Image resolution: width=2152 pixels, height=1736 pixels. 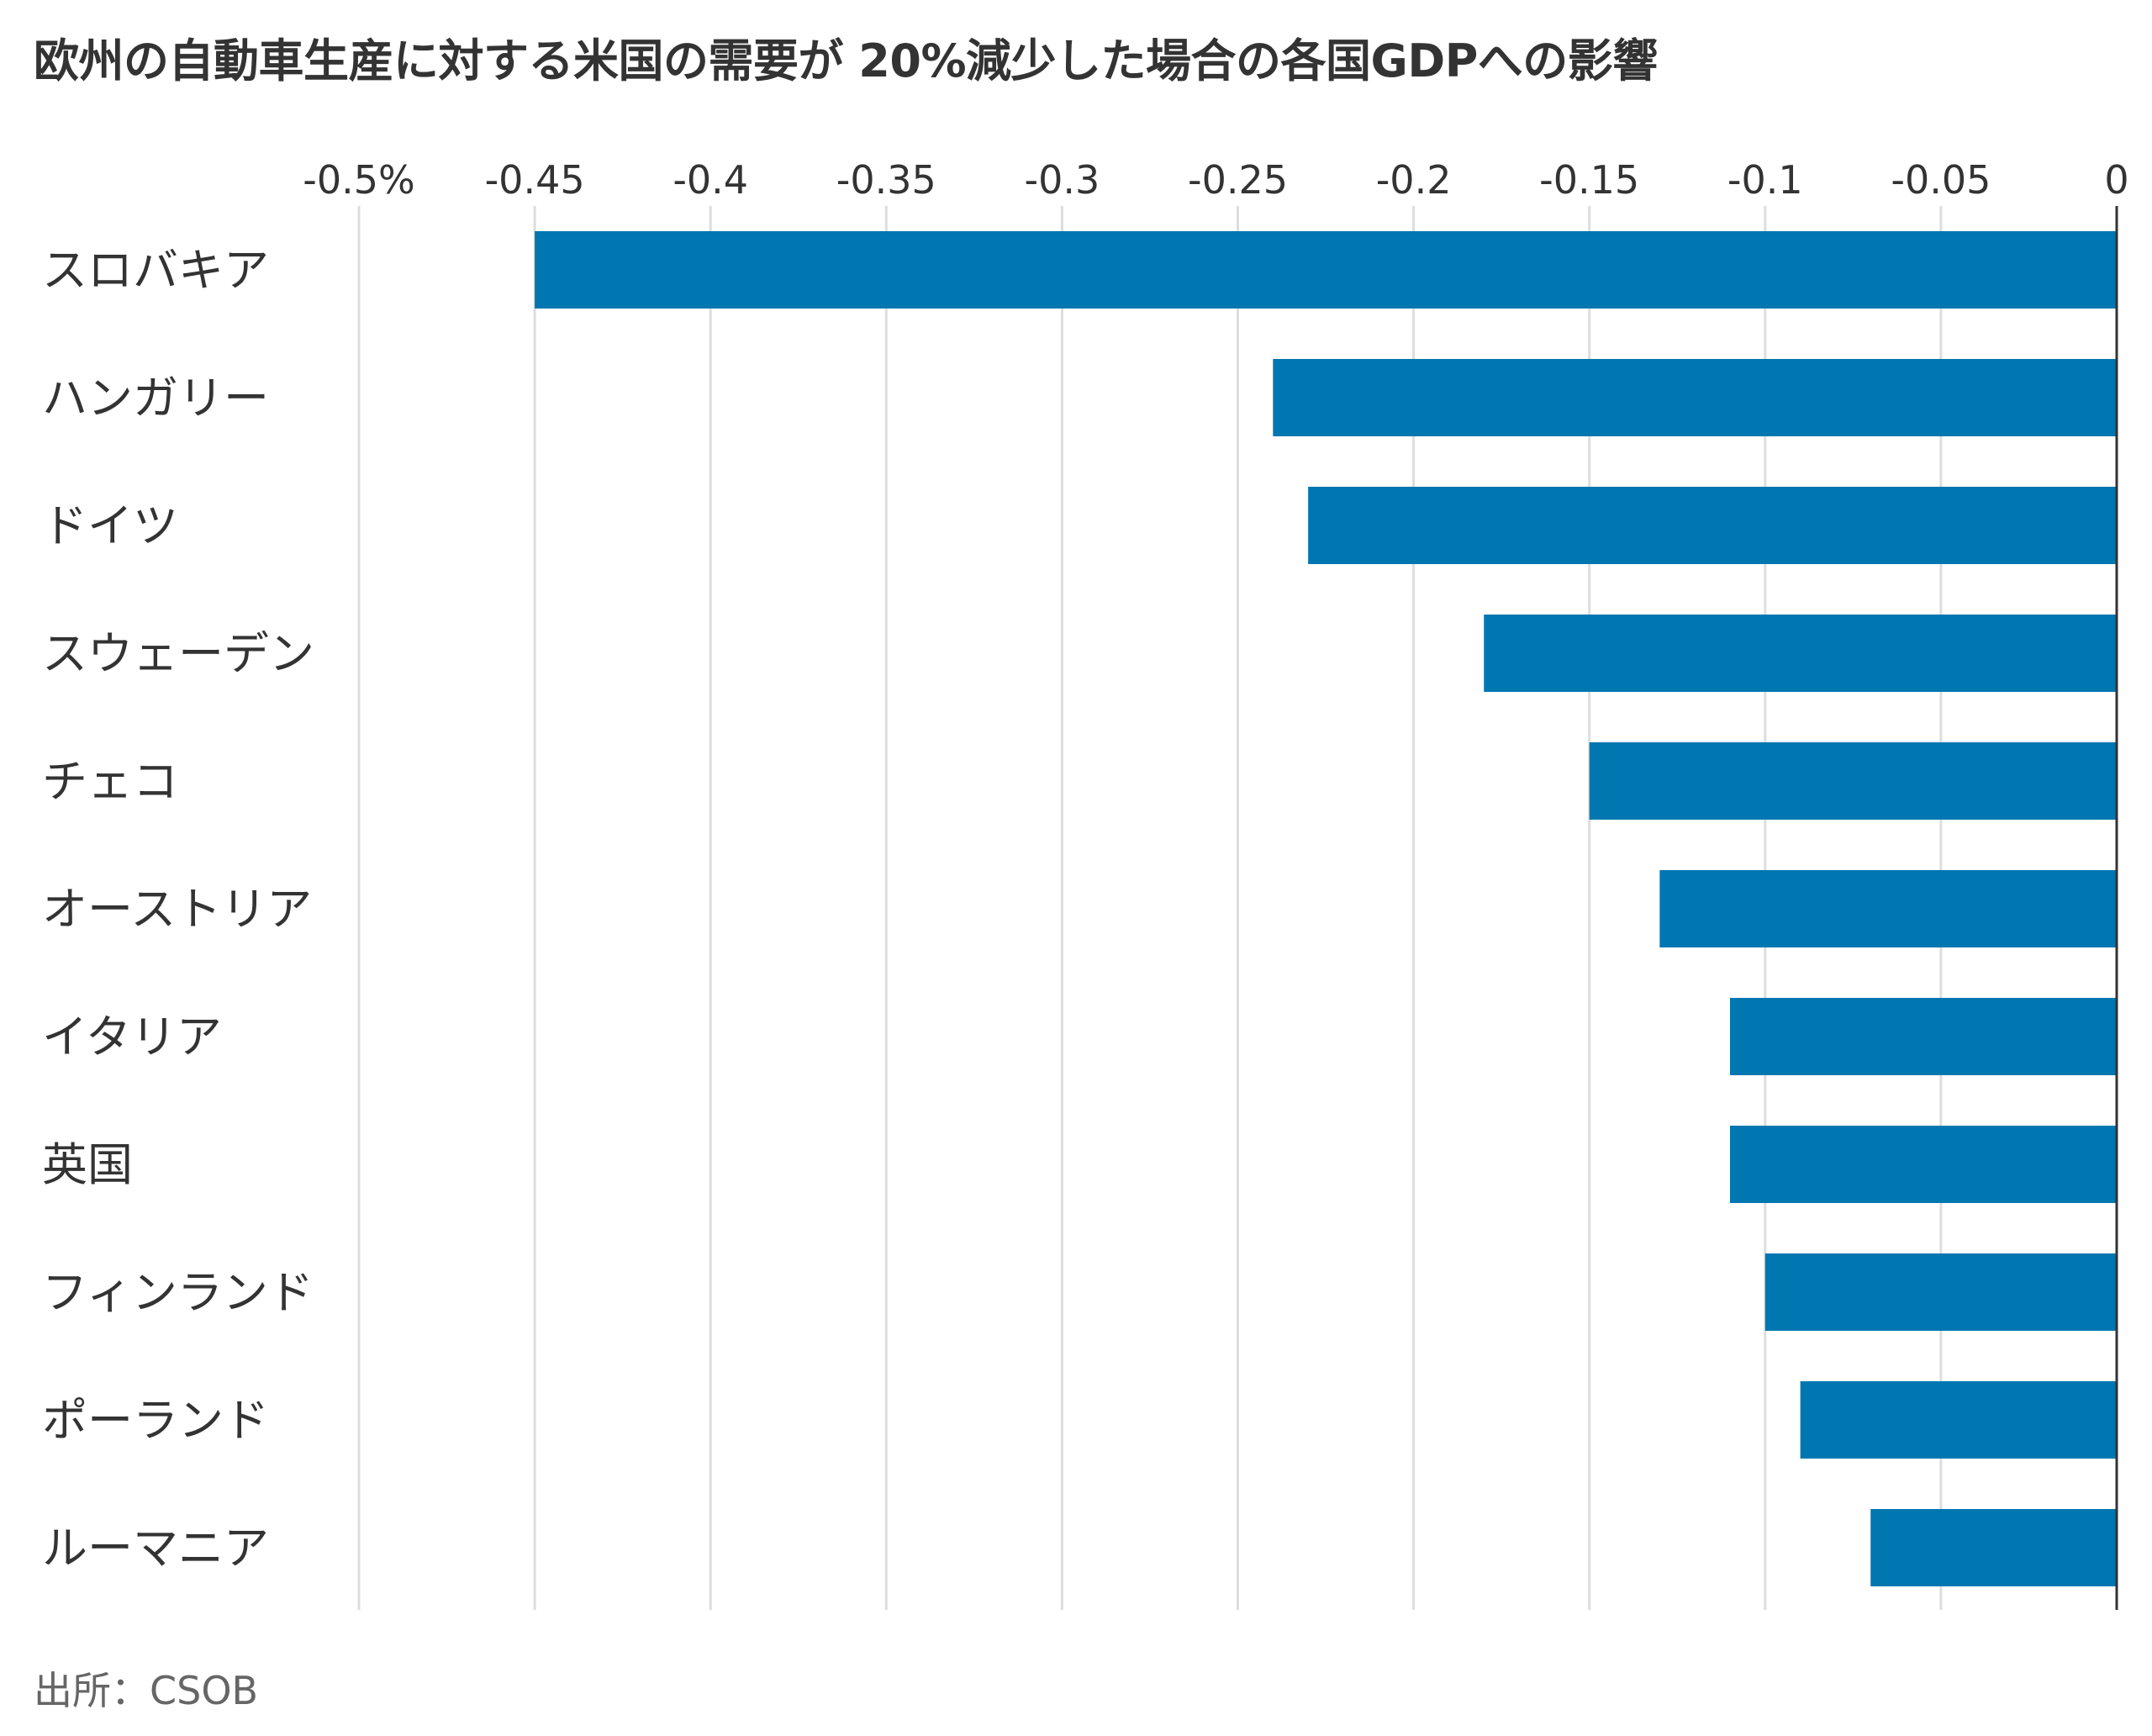 I want to click on source-note: 出所：CSOB, so click(x=146, y=1690).